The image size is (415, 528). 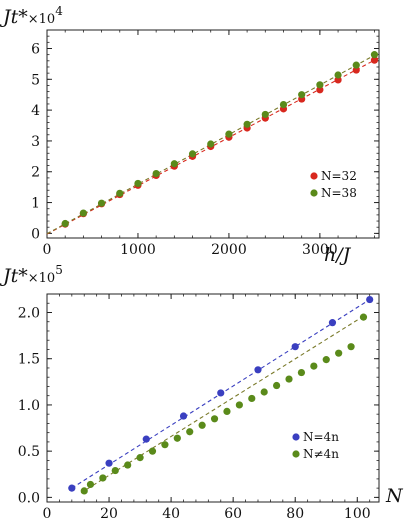 What do you see at coordinates (35, 80) in the screenshot?
I see `y-tick-label: 5` at bounding box center [35, 80].